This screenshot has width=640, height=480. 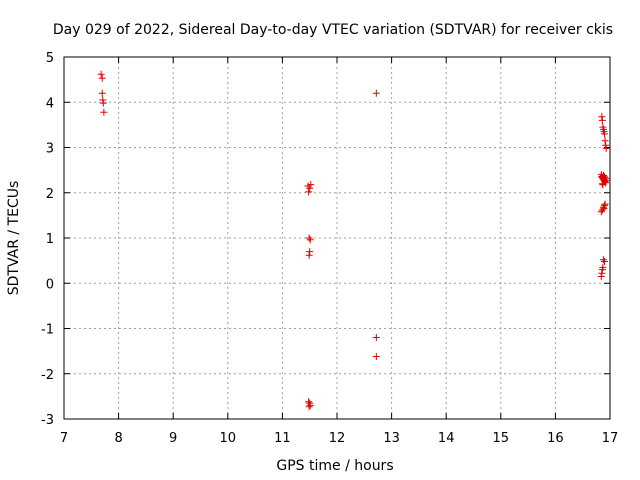 What do you see at coordinates (334, 466) in the screenshot?
I see `x-axis-label: GPS time / hours` at bounding box center [334, 466].